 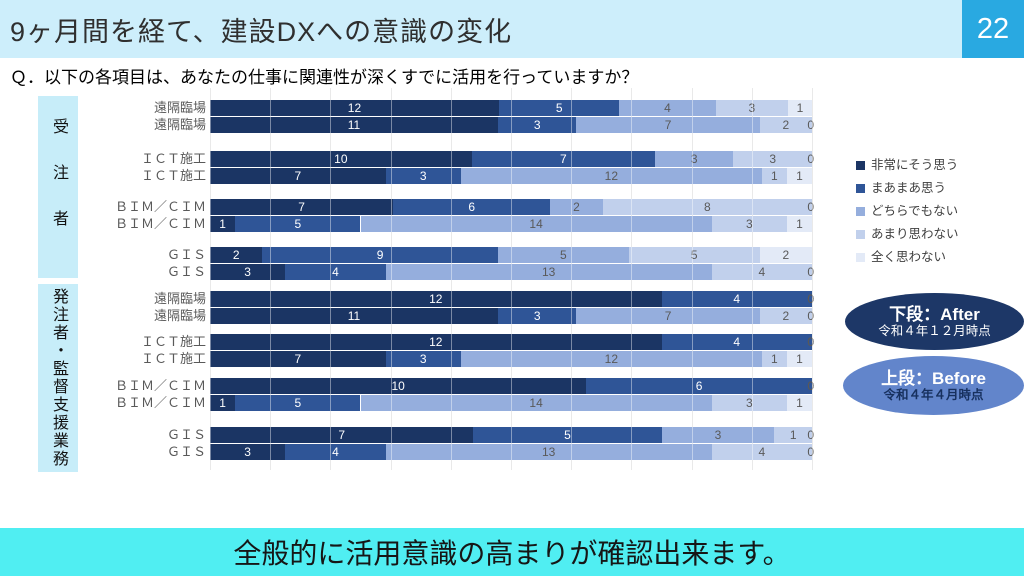 I want to click on bar-row: 7 6 2 8 0, so click(x=512, y=207).